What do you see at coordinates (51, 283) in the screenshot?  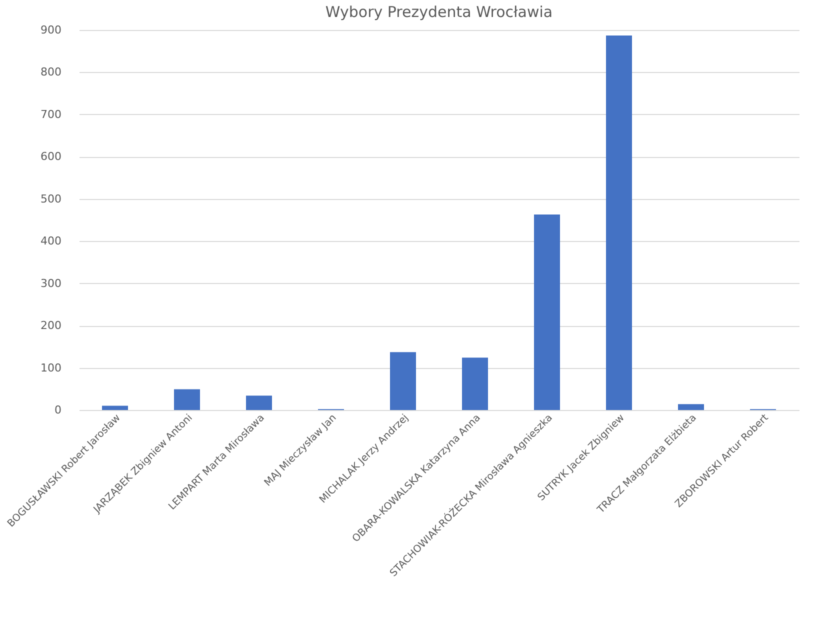 I see `y-tick-label: 300` at bounding box center [51, 283].